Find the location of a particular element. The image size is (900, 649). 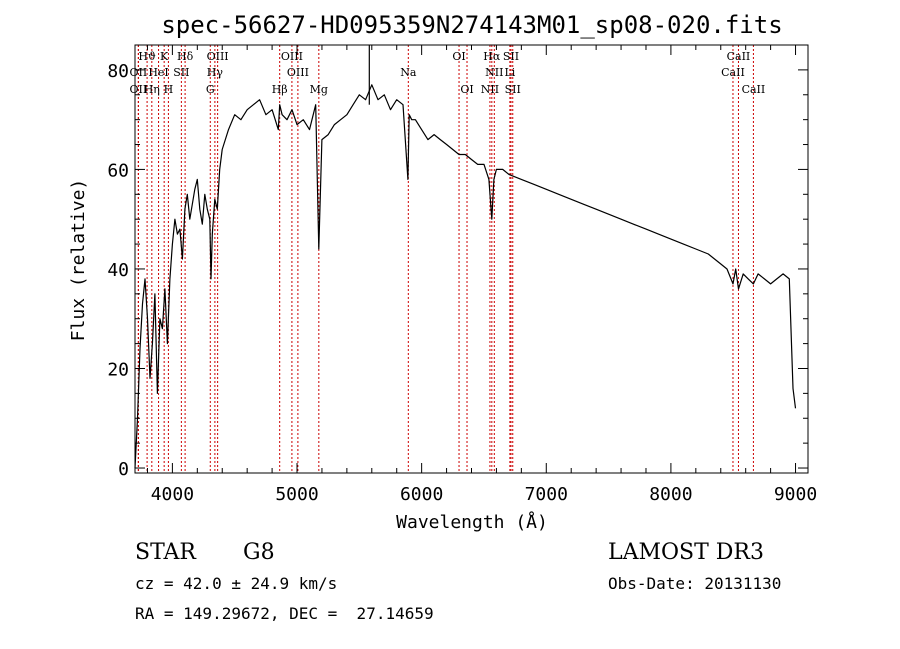

y-axis-label: Flux (relative) is located at coordinates (78, 260).